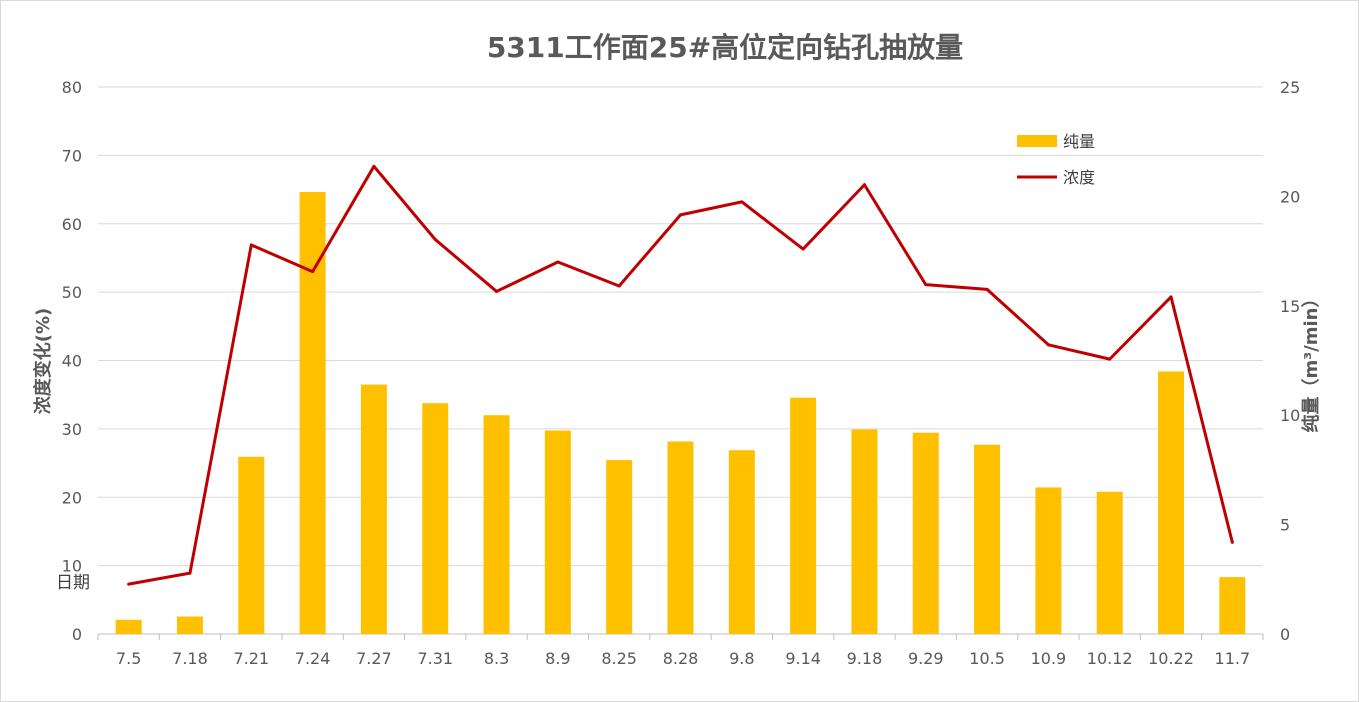 The image size is (1359, 702). What do you see at coordinates (725, 47) in the screenshot?
I see `chart-title: 5311工作面25#高位定向钻孔抽放量` at bounding box center [725, 47].